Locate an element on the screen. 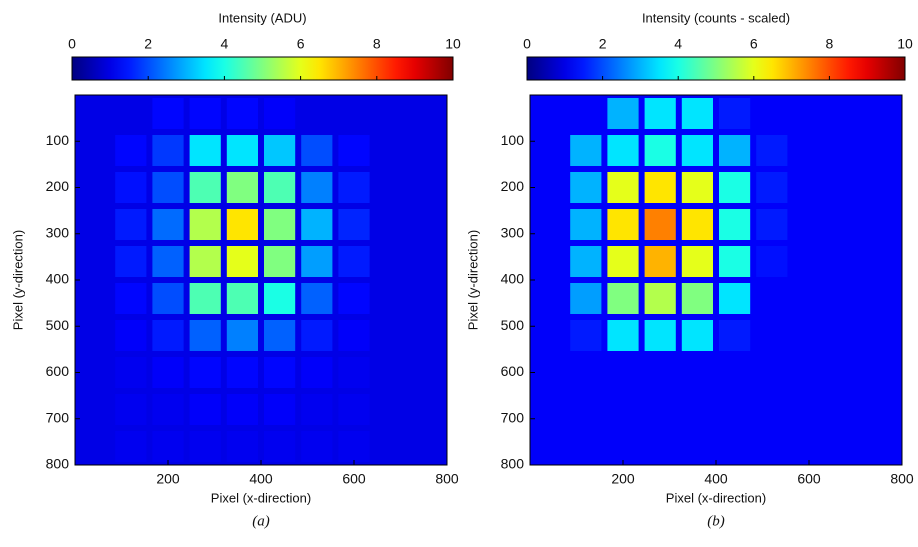 The image size is (918, 547). x-tick-label: 800 is located at coordinates (902, 479).